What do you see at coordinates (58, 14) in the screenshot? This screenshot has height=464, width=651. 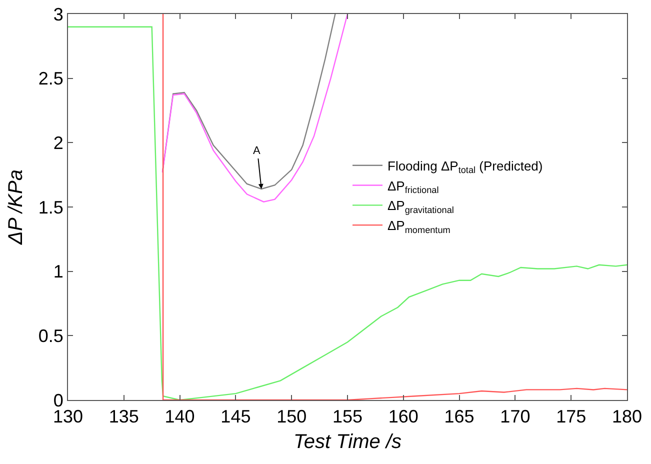 I see `y-tick-label: 3` at bounding box center [58, 14].